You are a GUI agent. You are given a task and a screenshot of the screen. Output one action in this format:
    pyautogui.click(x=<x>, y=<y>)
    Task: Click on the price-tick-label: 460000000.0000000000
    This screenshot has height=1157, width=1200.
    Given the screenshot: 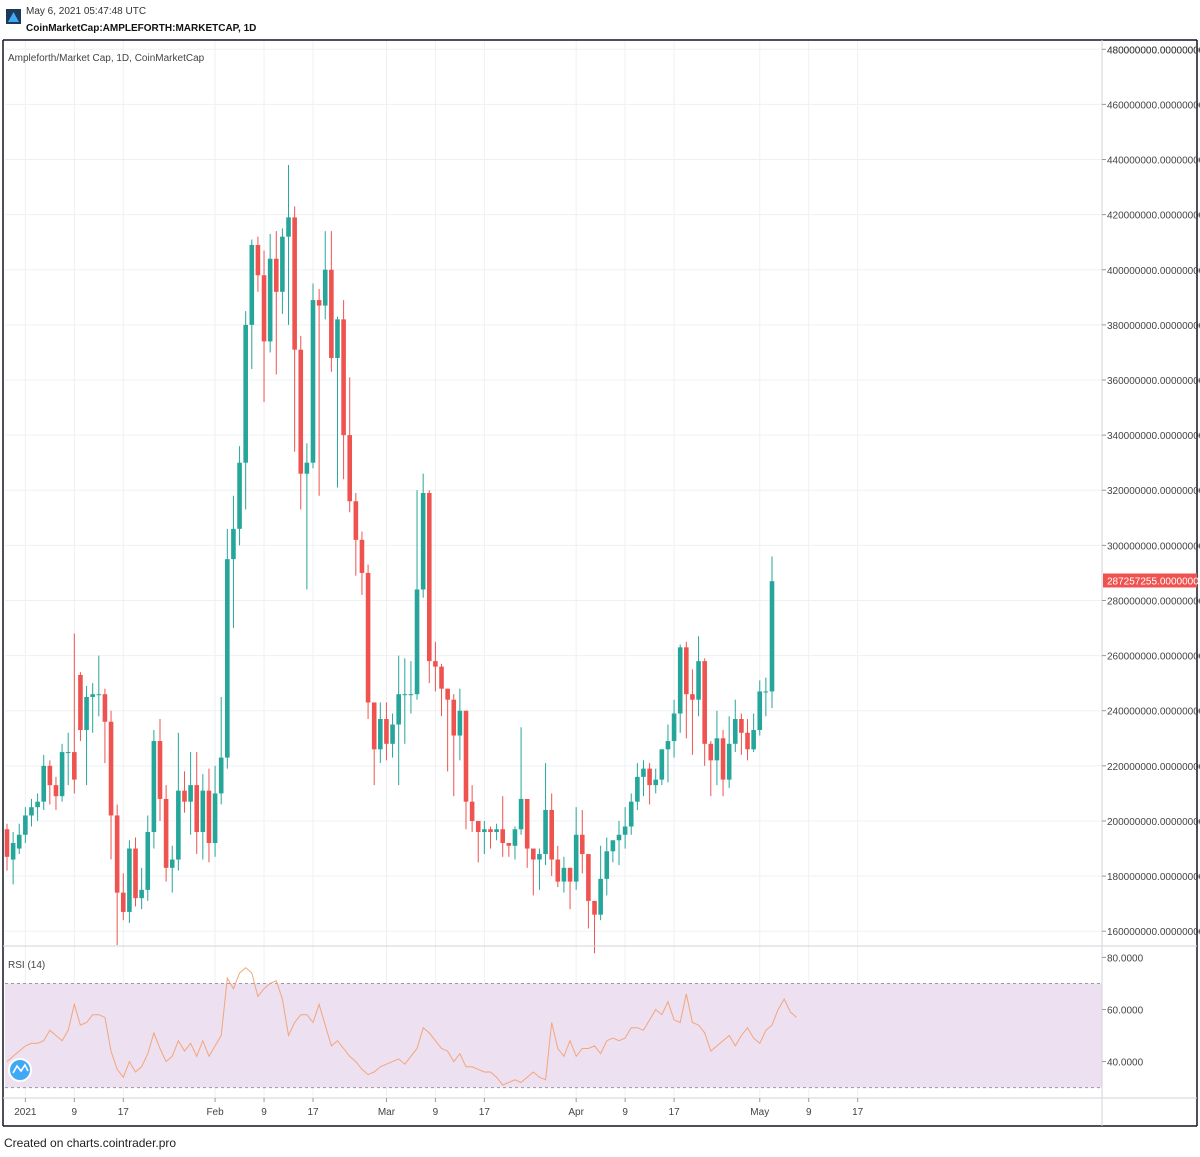 What is the action you would take?
    pyautogui.click(x=1153, y=105)
    